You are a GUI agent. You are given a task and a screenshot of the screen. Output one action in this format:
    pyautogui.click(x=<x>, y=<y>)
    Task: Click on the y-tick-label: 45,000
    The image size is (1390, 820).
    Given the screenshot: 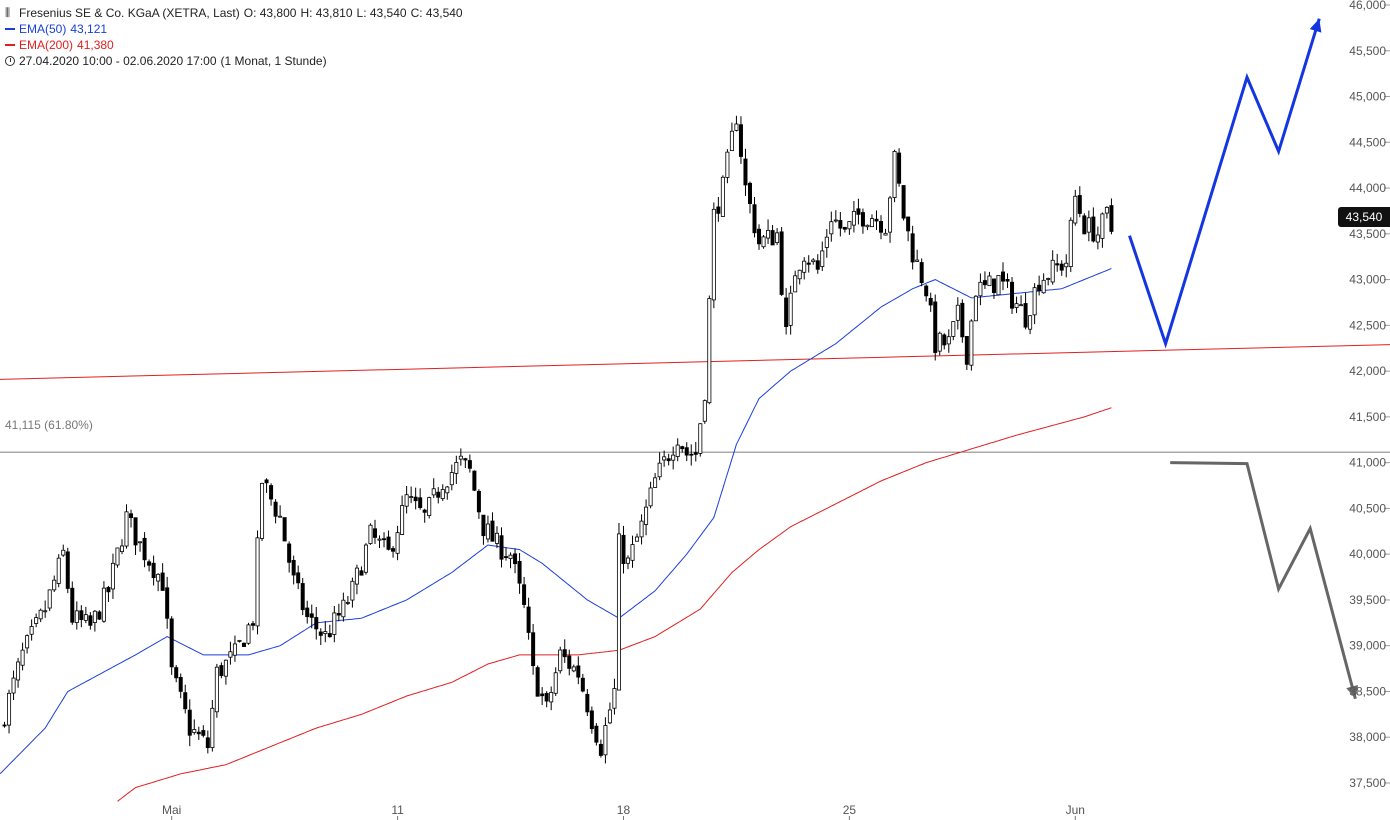 What is the action you would take?
    pyautogui.click(x=1367, y=97)
    